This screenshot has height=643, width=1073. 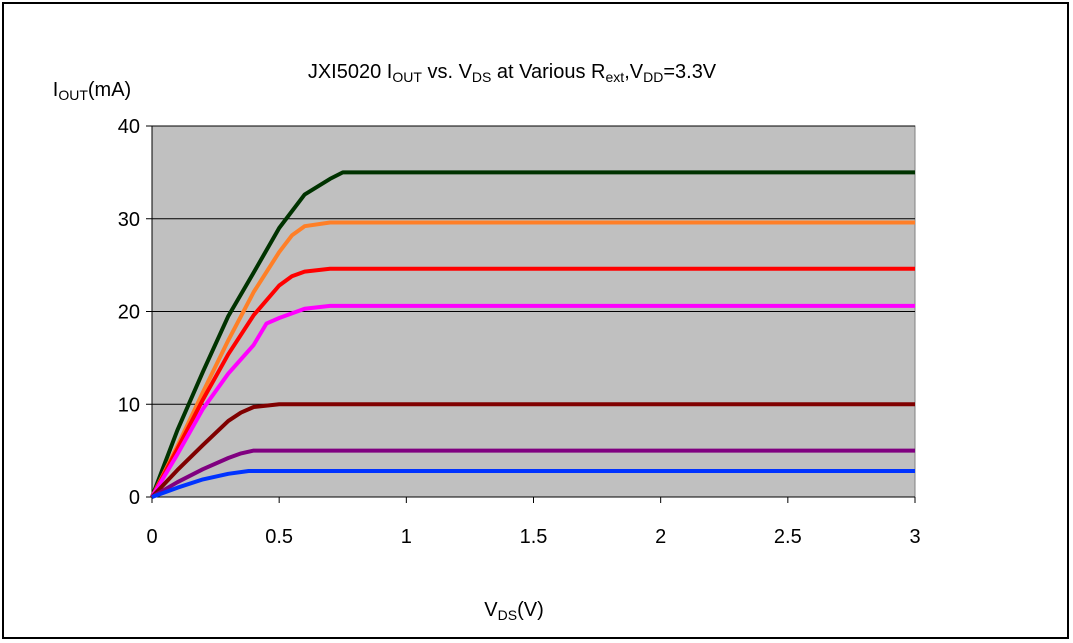 What do you see at coordinates (134, 498) in the screenshot?
I see `y-tick-label: 0` at bounding box center [134, 498].